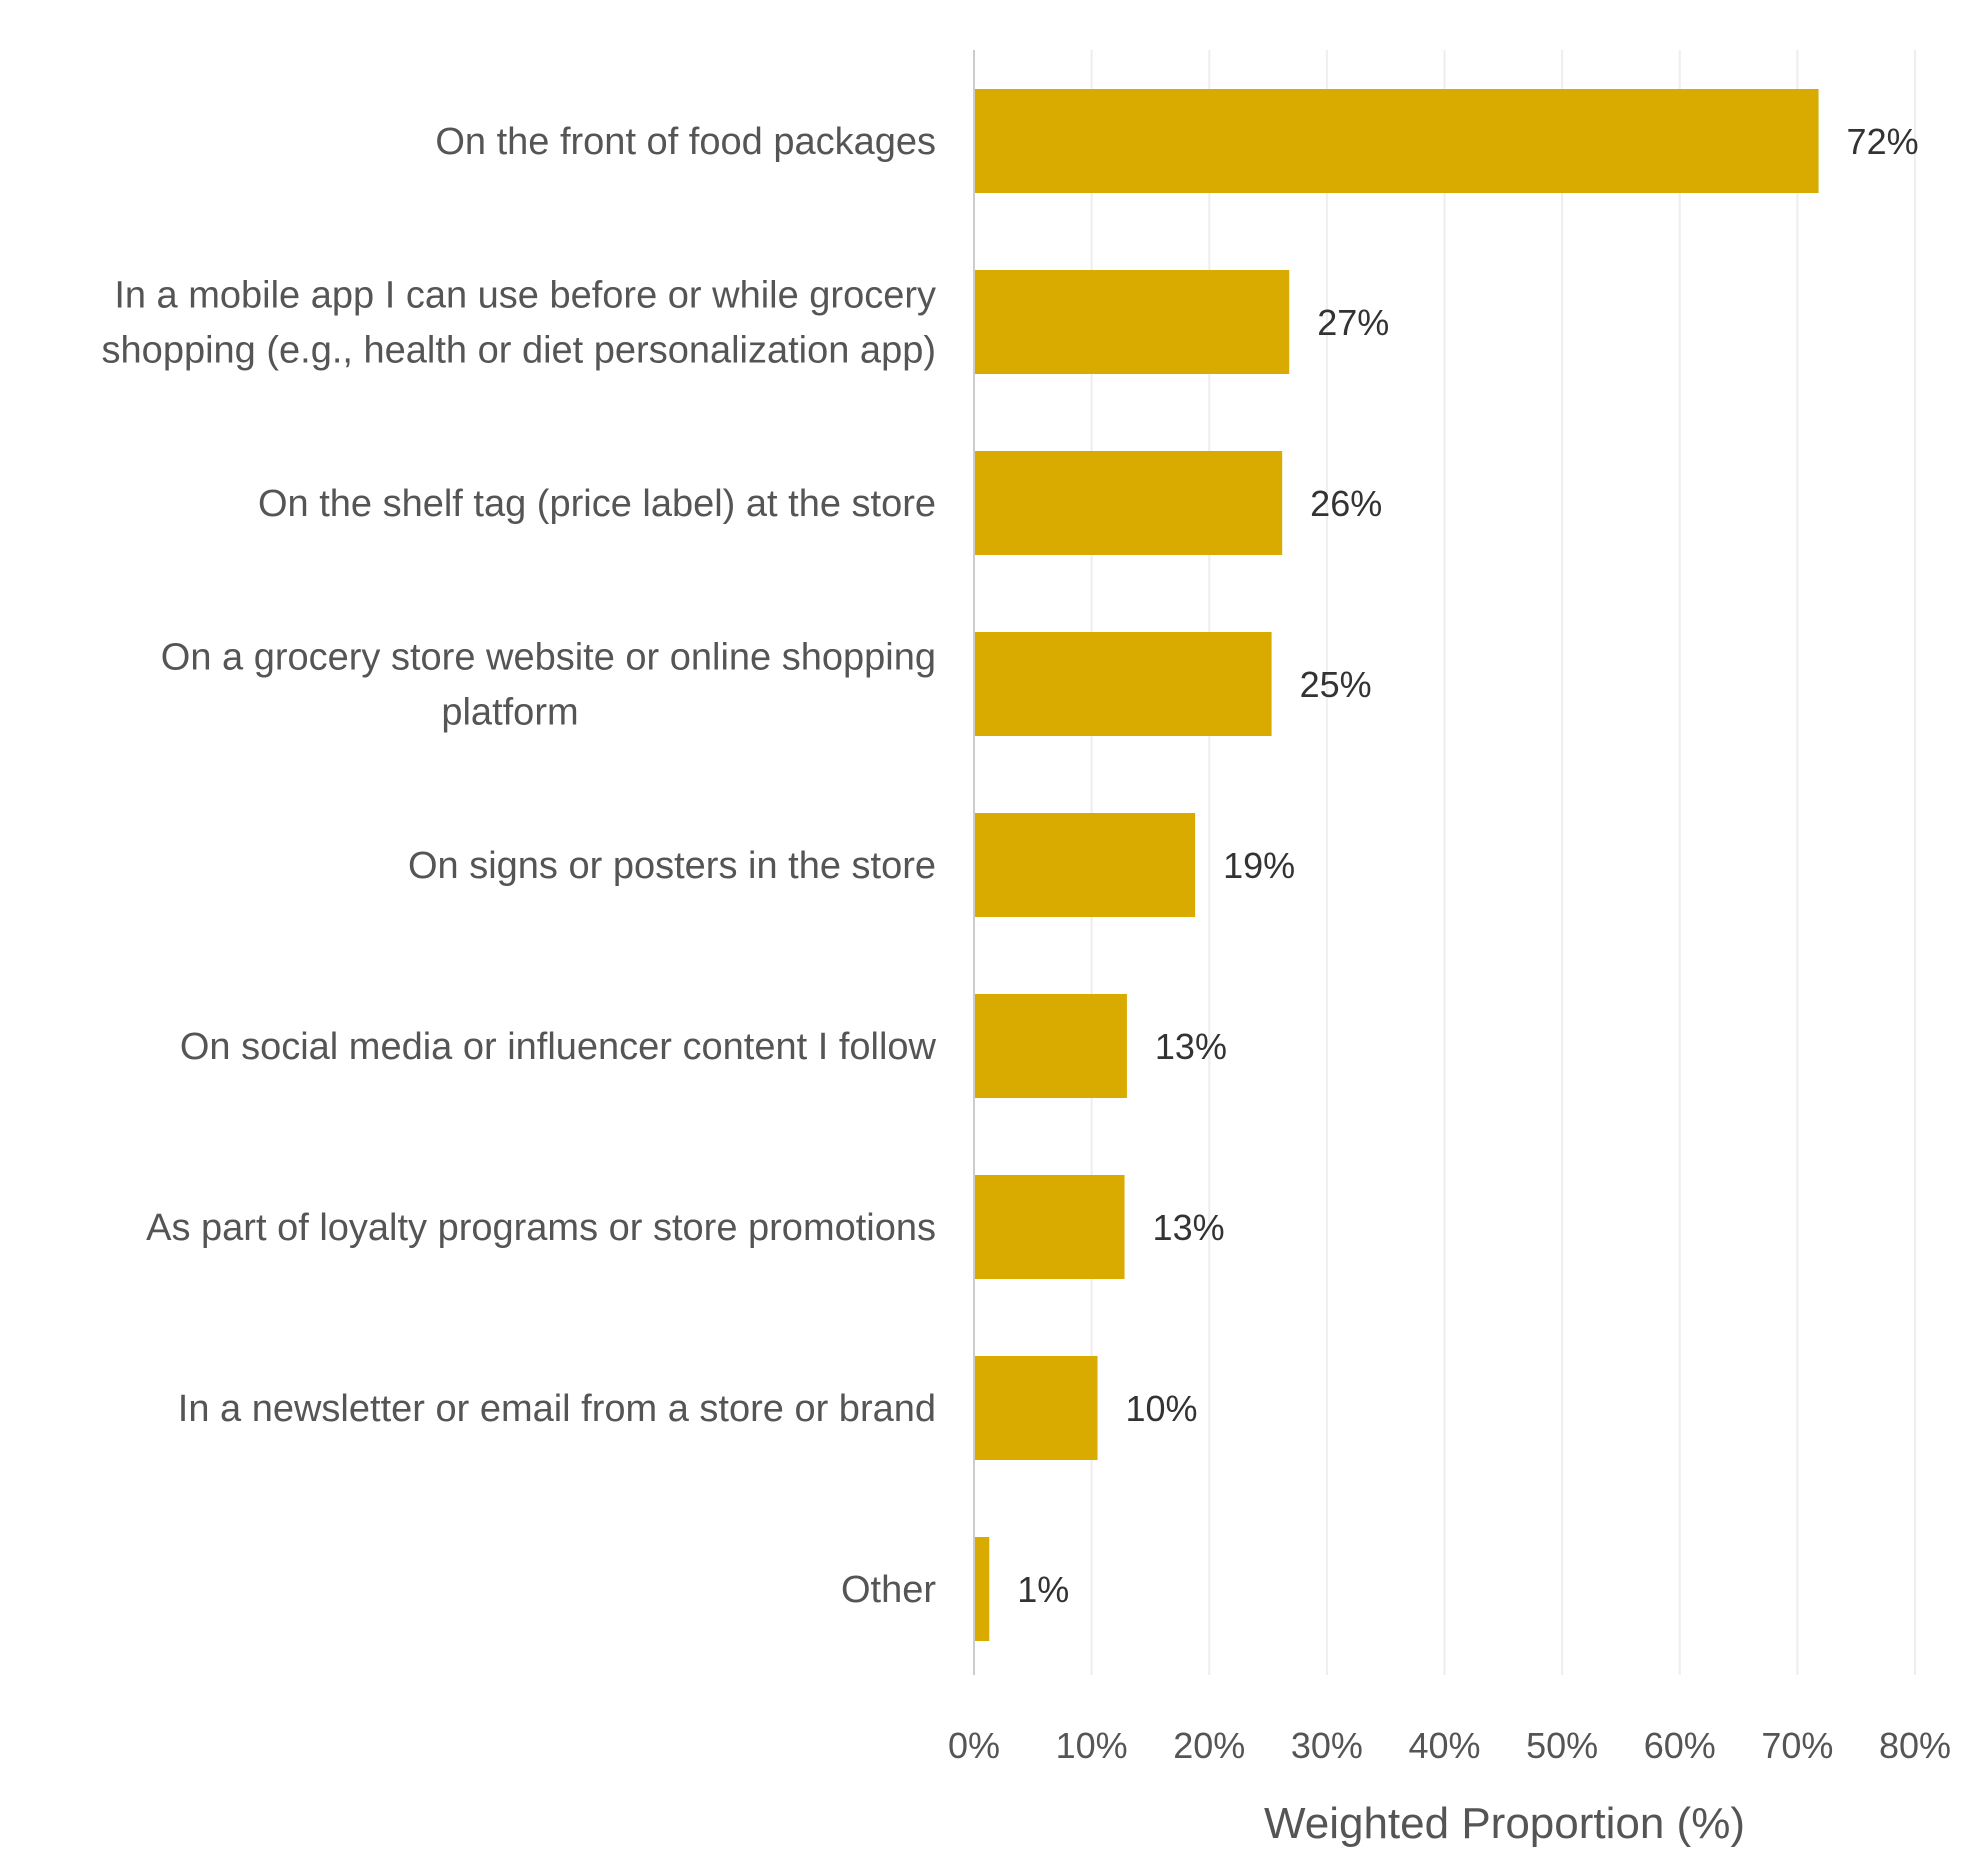 This screenshot has height=1866, width=1980. I want to click on value-label: 10%, so click(1162, 1408).